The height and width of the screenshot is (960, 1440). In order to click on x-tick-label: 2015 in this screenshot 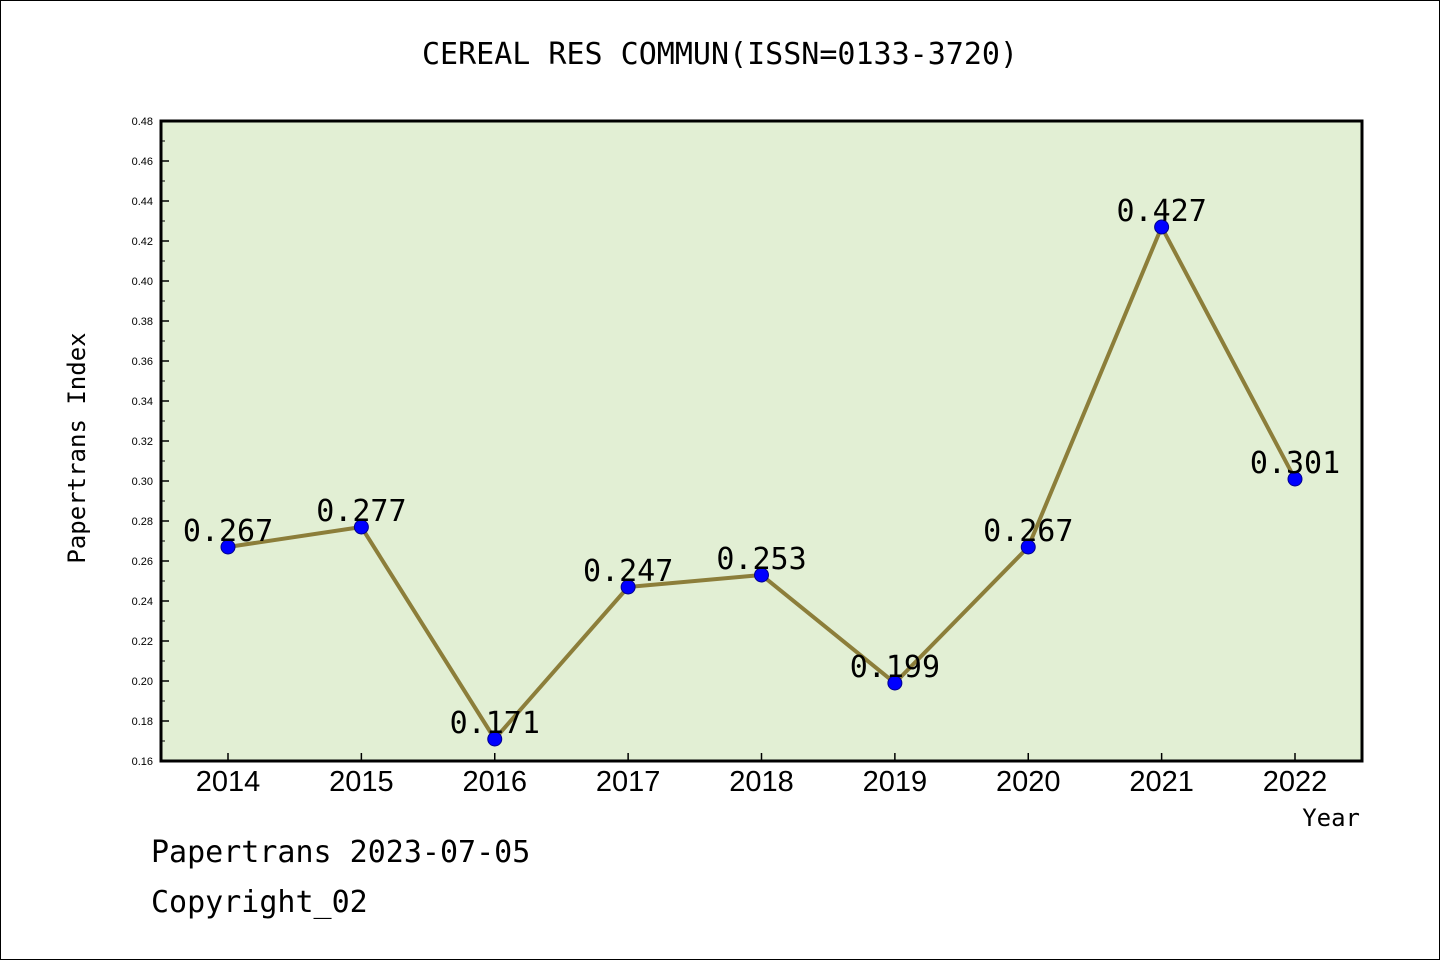, I will do `click(361, 782)`.